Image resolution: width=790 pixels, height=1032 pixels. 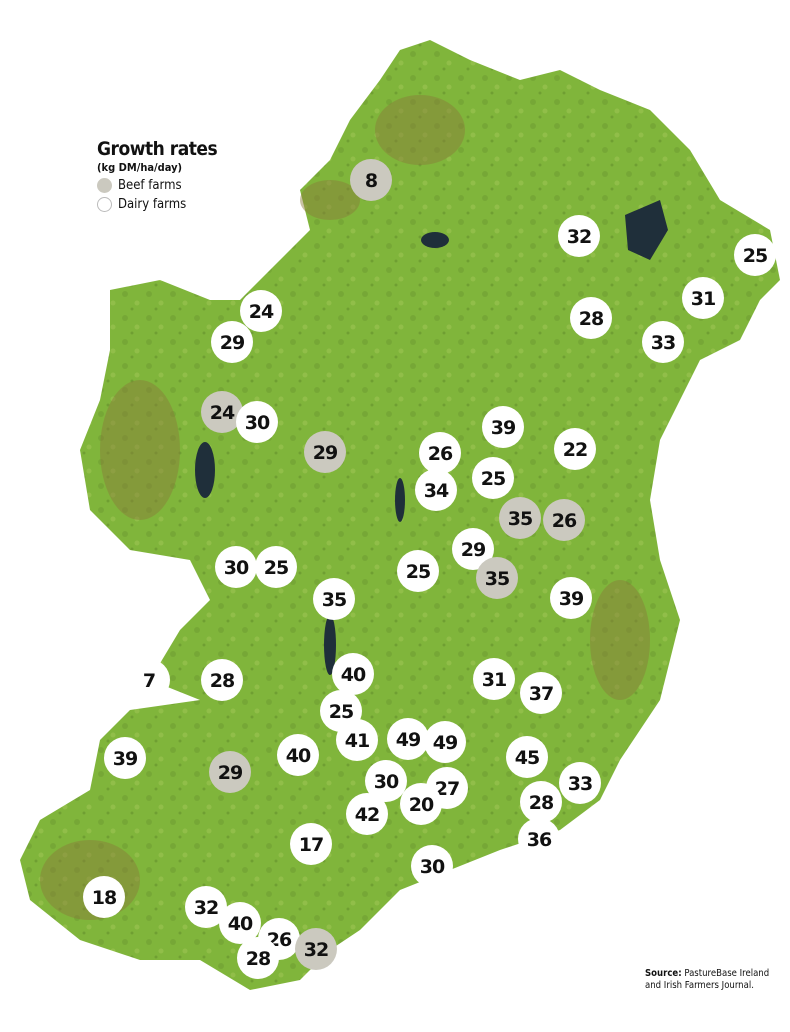 I want to click on dairy-farm-marker: 29, so click(x=232, y=342).